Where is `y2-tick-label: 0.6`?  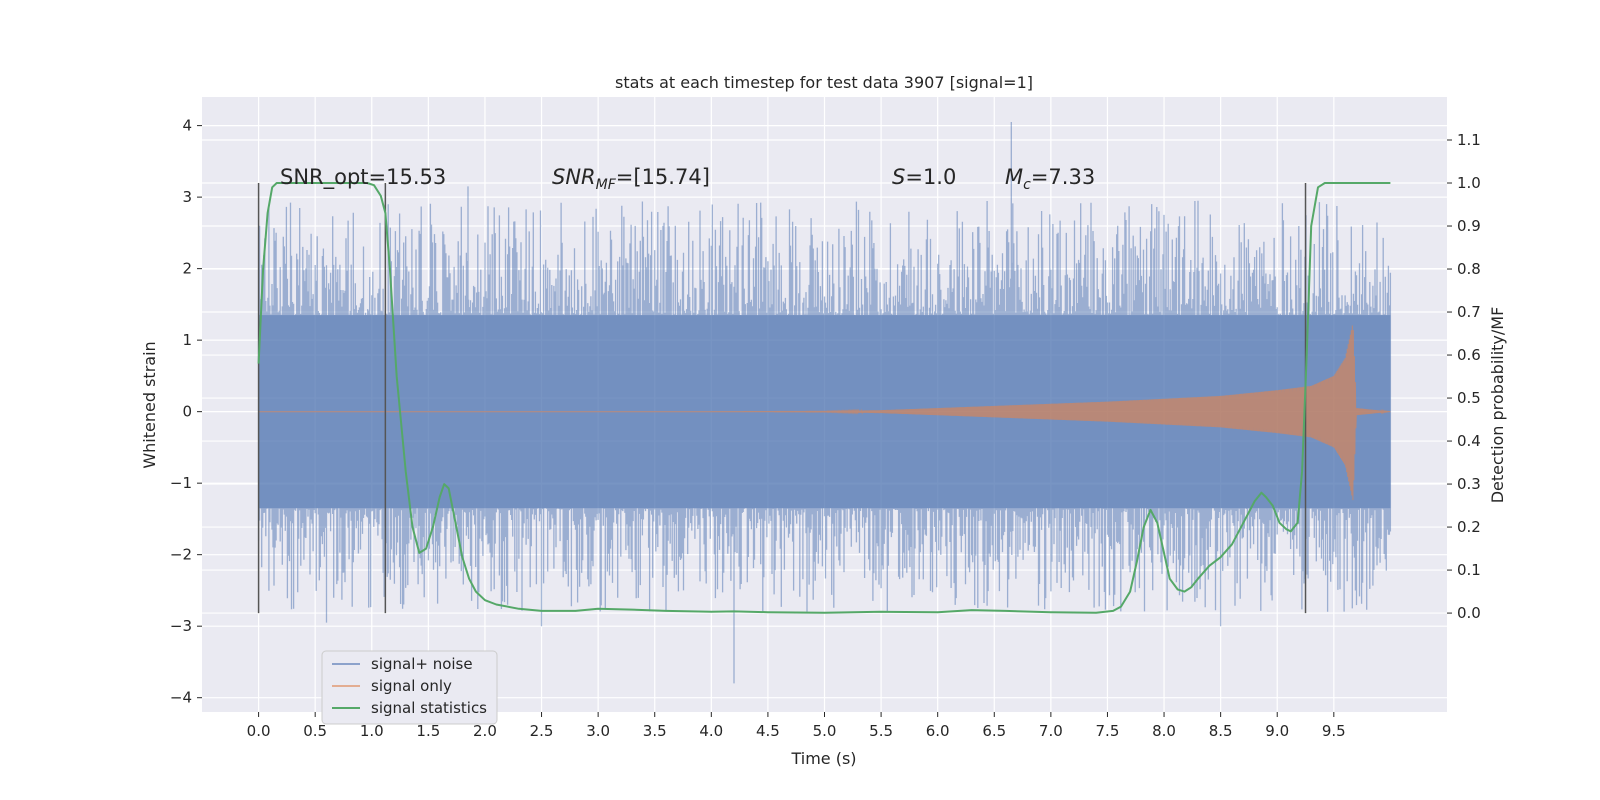 y2-tick-label: 0.6 is located at coordinates (1469, 355).